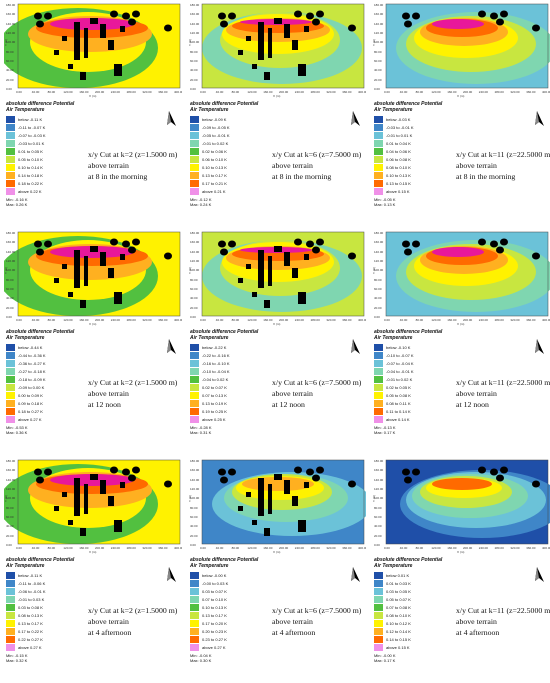 The height and width of the screenshot is (683, 550). What do you see at coordinates (32, 127) in the screenshot?
I see `legend-label: -0.11 to -0.07 K` at bounding box center [32, 127].